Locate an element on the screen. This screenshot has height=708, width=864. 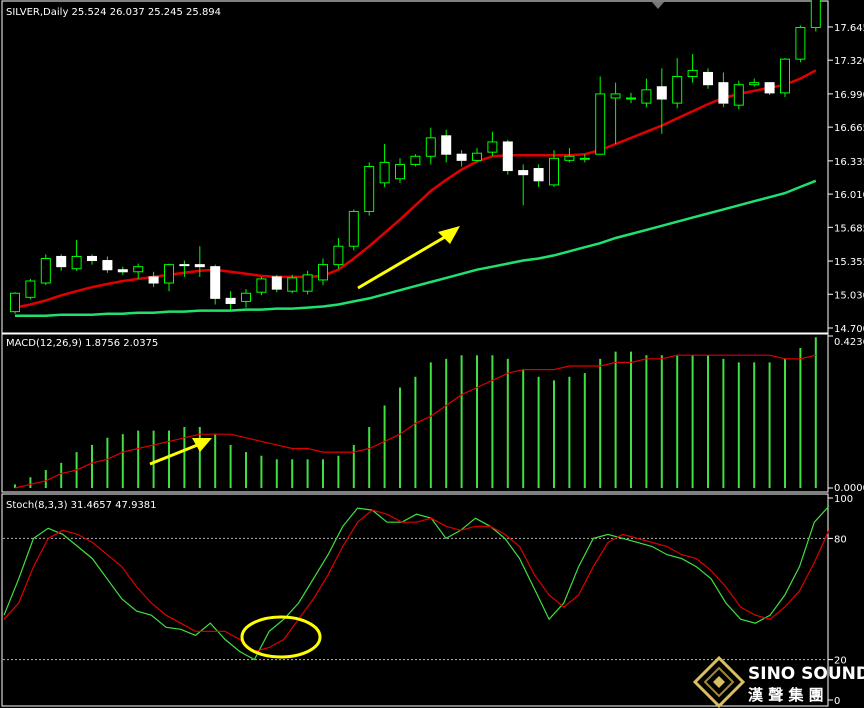
price-header: SILVER,Daily 25.524 26.037 25.245 25.894 is located at coordinates (113, 12).